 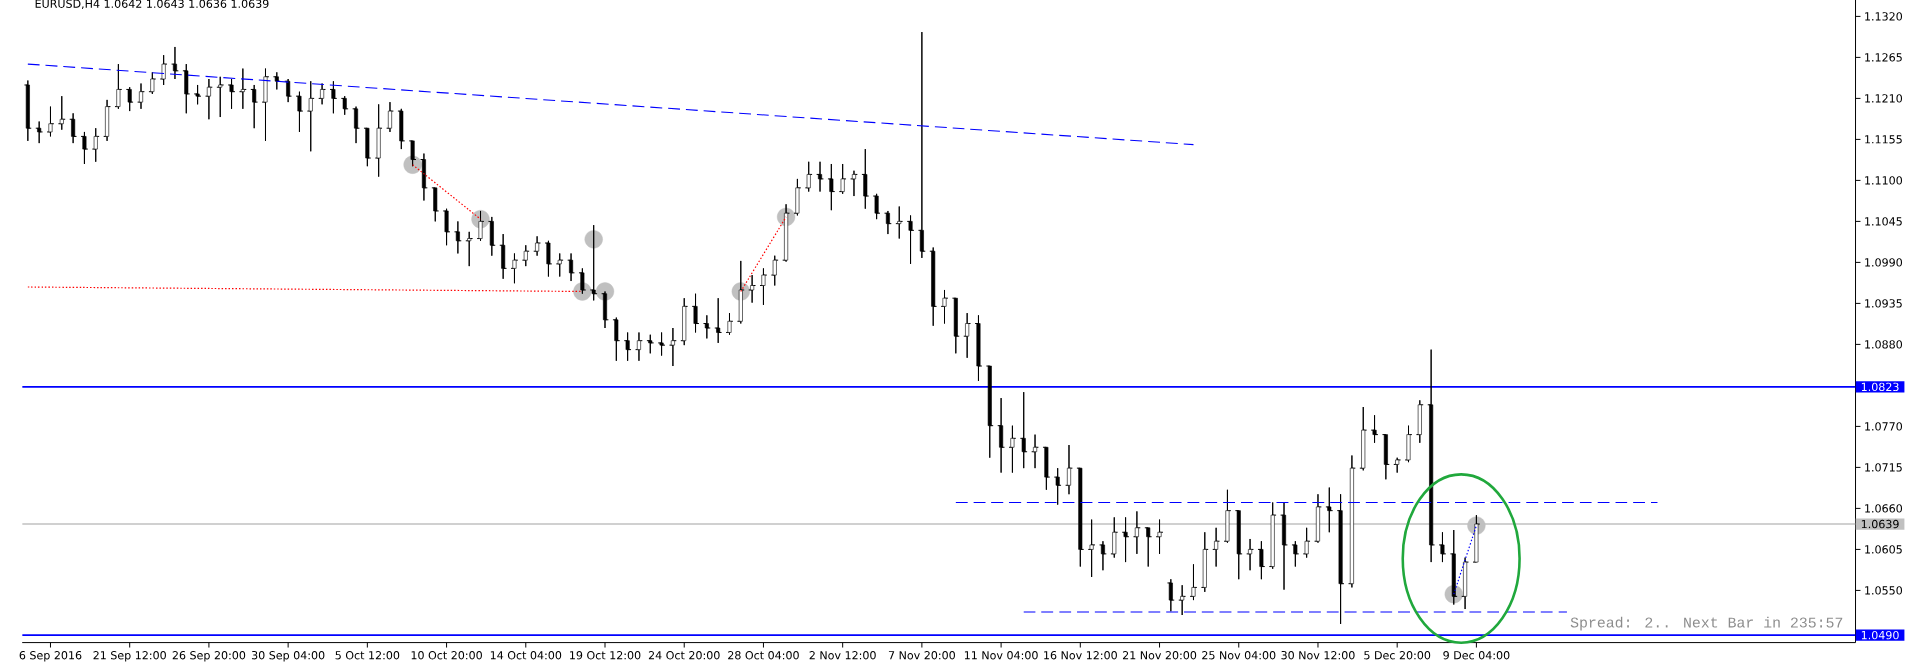 I want to click on point, so click(x=593, y=239).